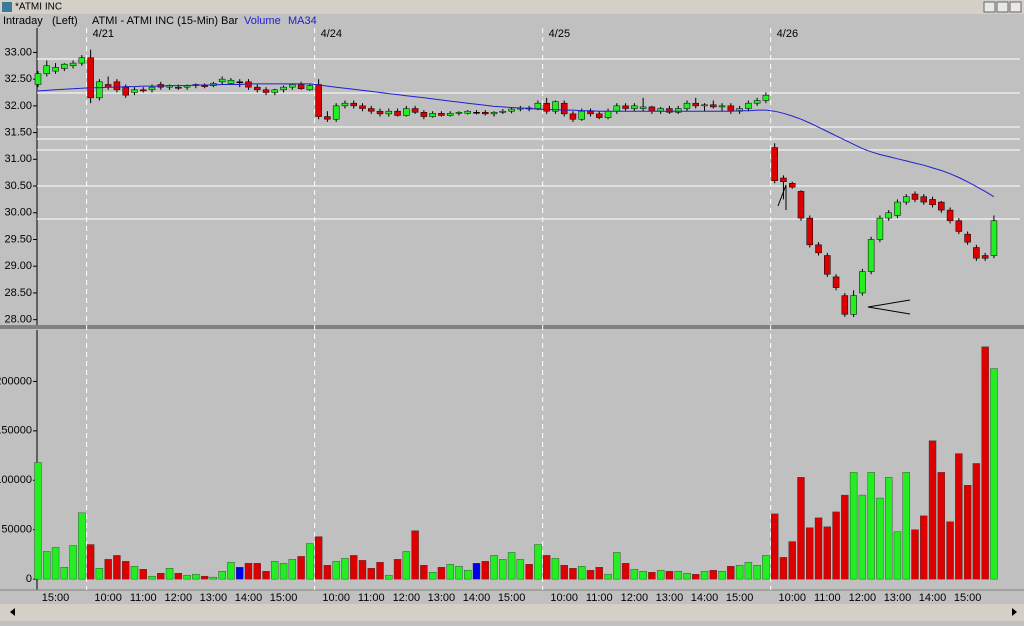  Describe the element at coordinates (18, 79) in the screenshot. I see `y-tick-label: 32.50` at that location.